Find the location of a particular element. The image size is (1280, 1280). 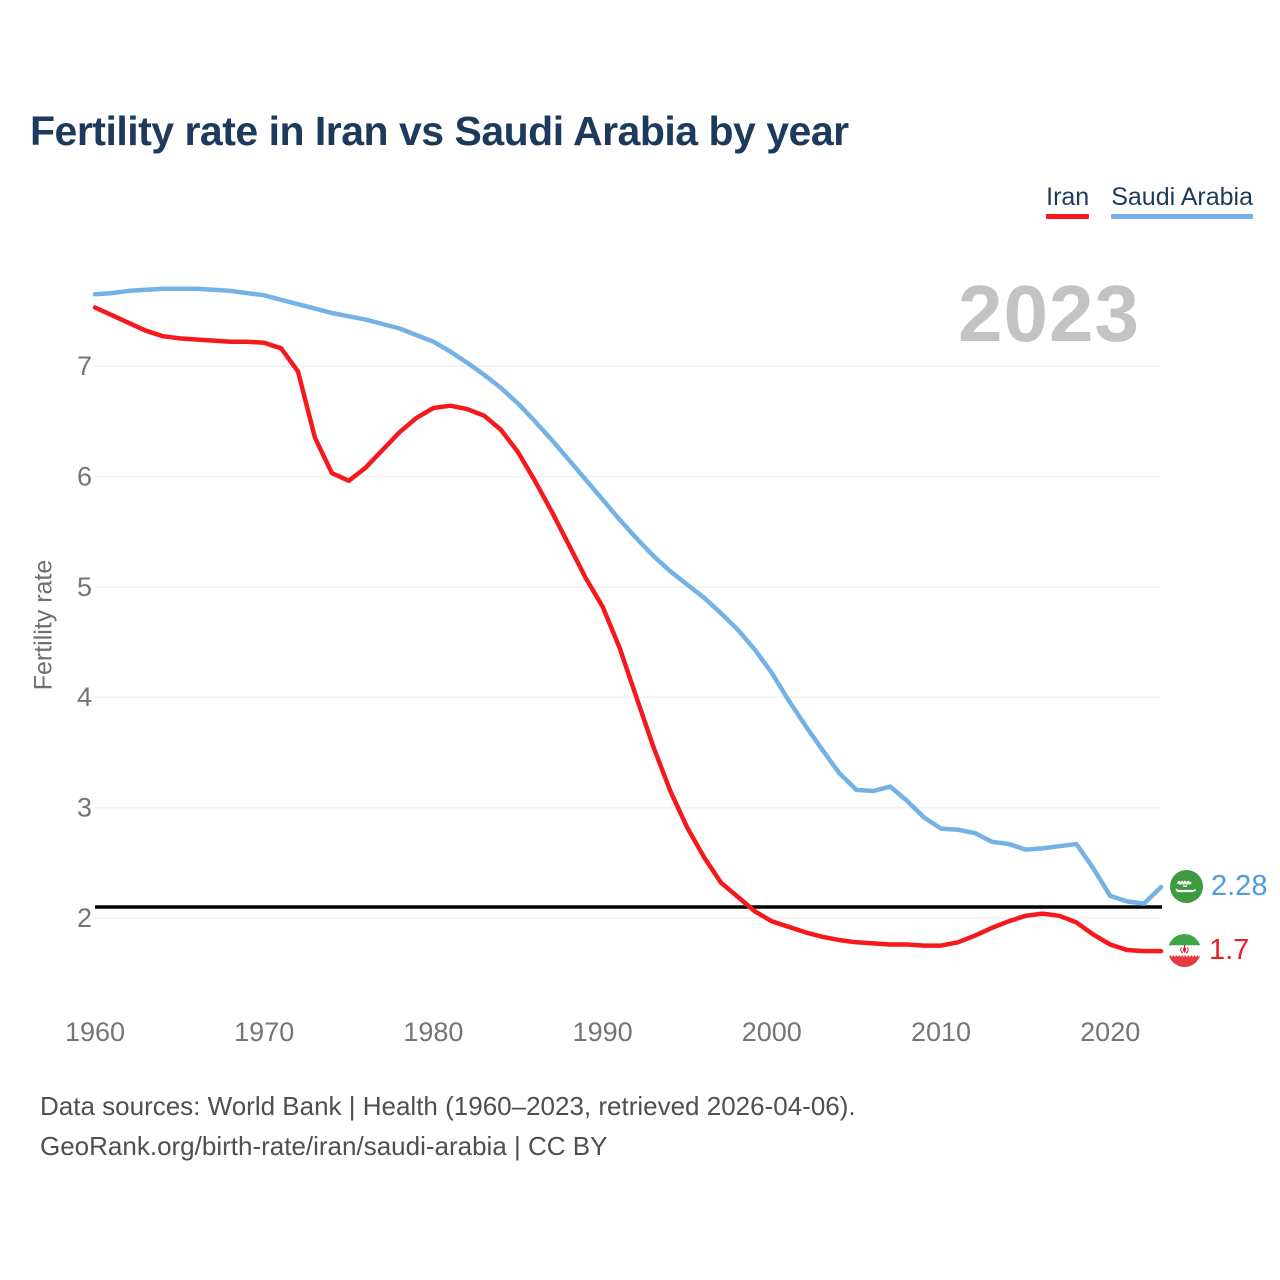

legend-item-saudi-arabia: Saudi Arabia is located at coordinates (1182, 201).